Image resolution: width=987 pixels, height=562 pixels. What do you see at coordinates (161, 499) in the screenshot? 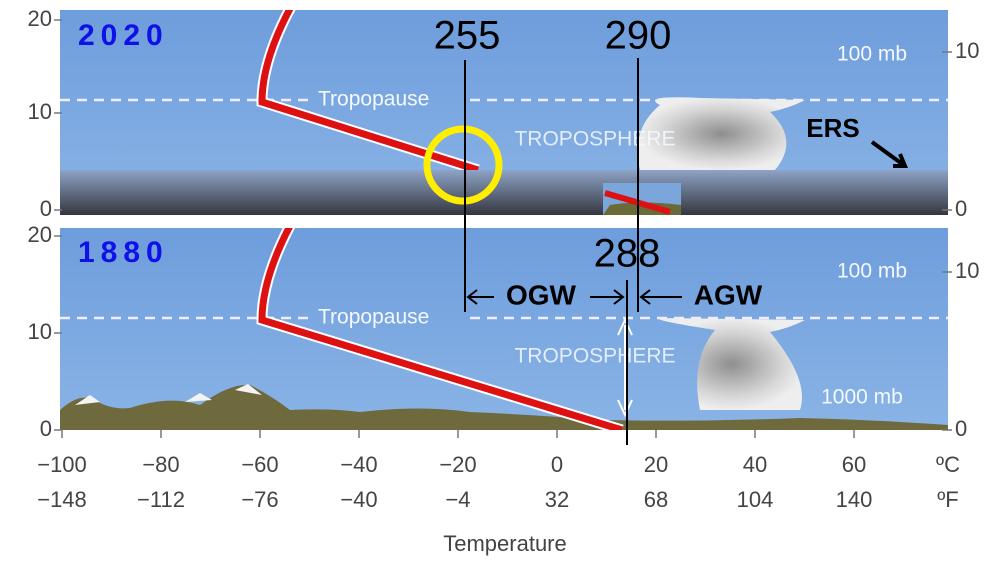
I see `x-tick-label: −112` at bounding box center [161, 499].